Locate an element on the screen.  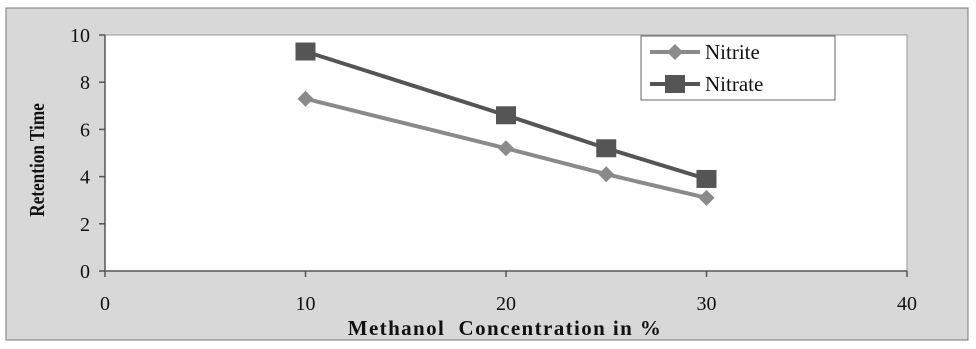
x-tick-label: 40 is located at coordinates (907, 304).